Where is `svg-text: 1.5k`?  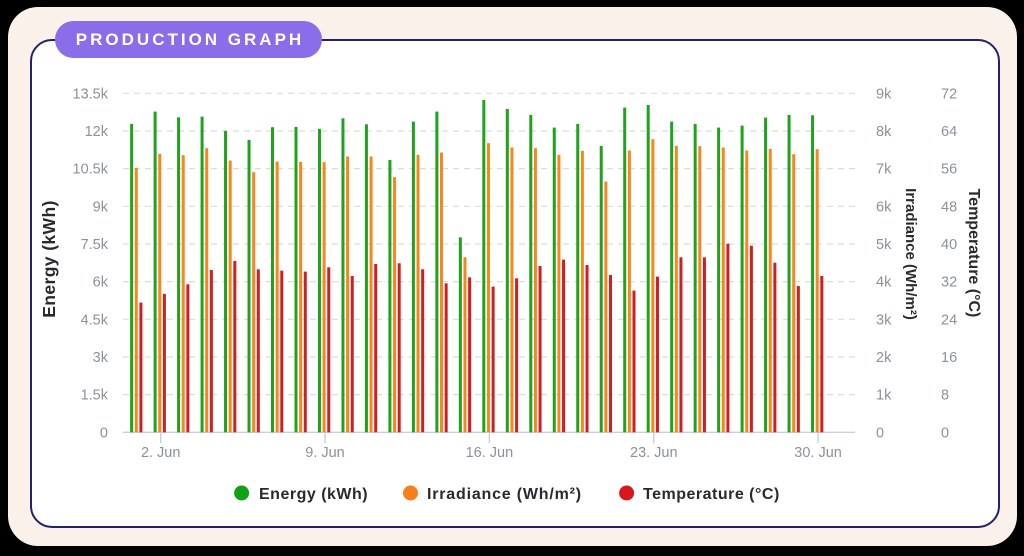
svg-text: 1.5k is located at coordinates (95, 396).